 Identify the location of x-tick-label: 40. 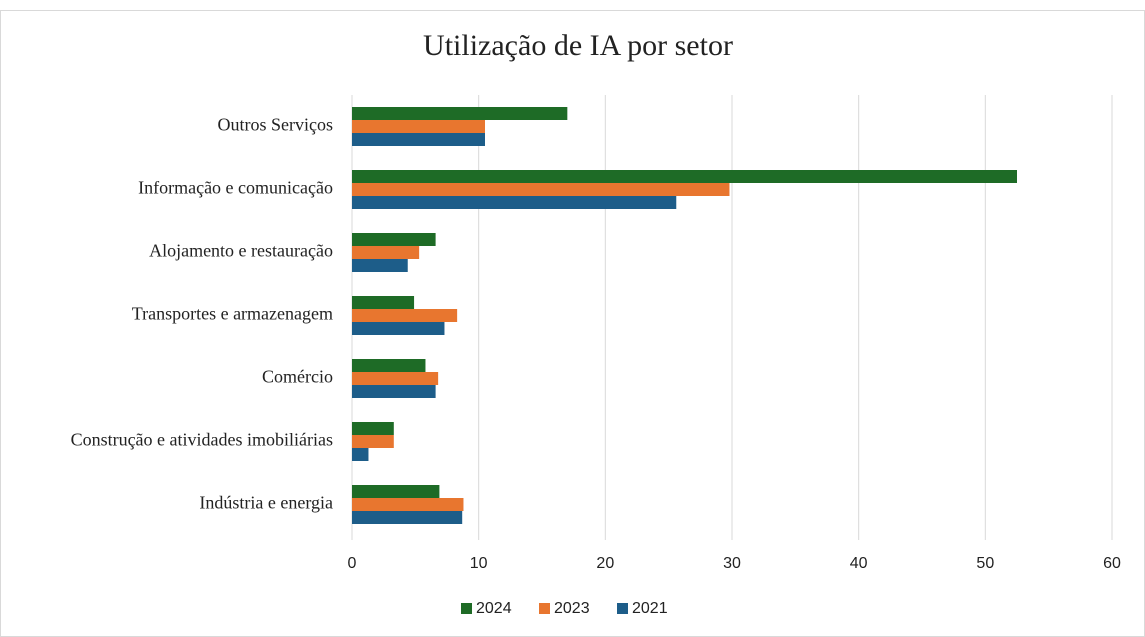
(859, 563).